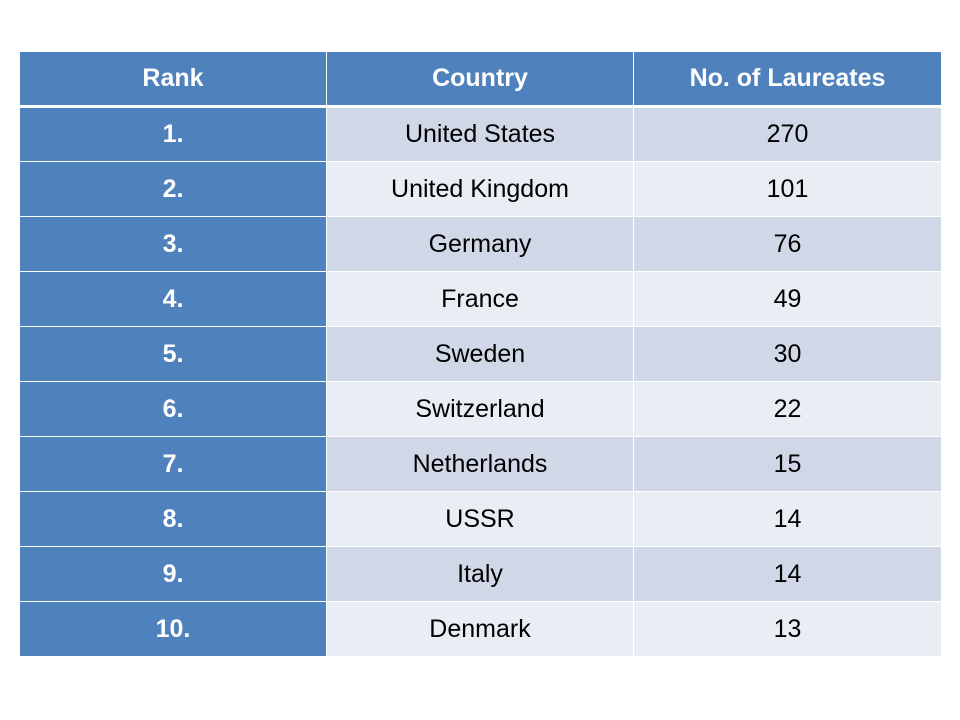 The height and width of the screenshot is (720, 960). I want to click on table-row: 6. Switzerland 22, so click(480, 409).